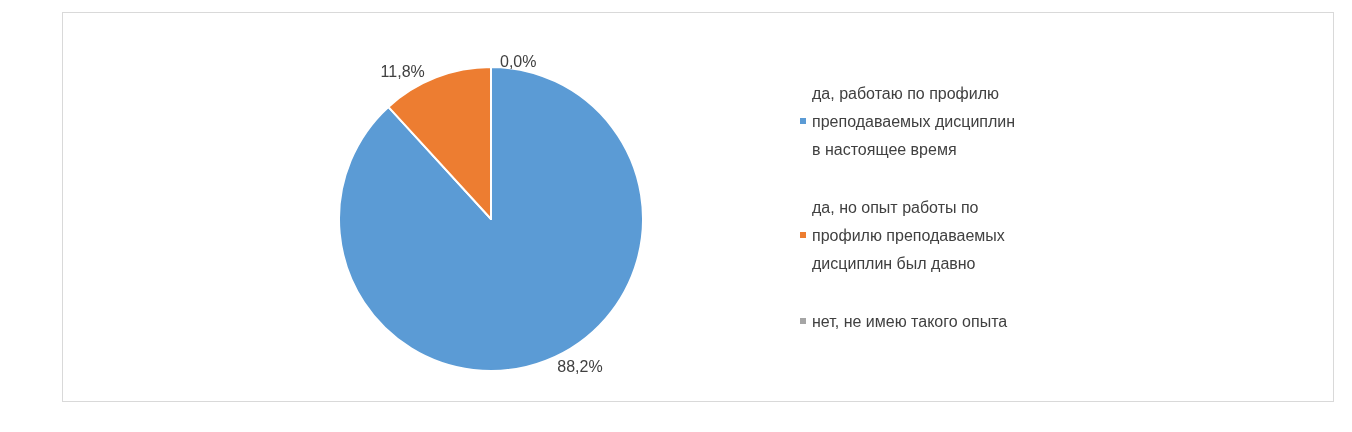  I want to click on text: 0,0%, so click(518, 61).